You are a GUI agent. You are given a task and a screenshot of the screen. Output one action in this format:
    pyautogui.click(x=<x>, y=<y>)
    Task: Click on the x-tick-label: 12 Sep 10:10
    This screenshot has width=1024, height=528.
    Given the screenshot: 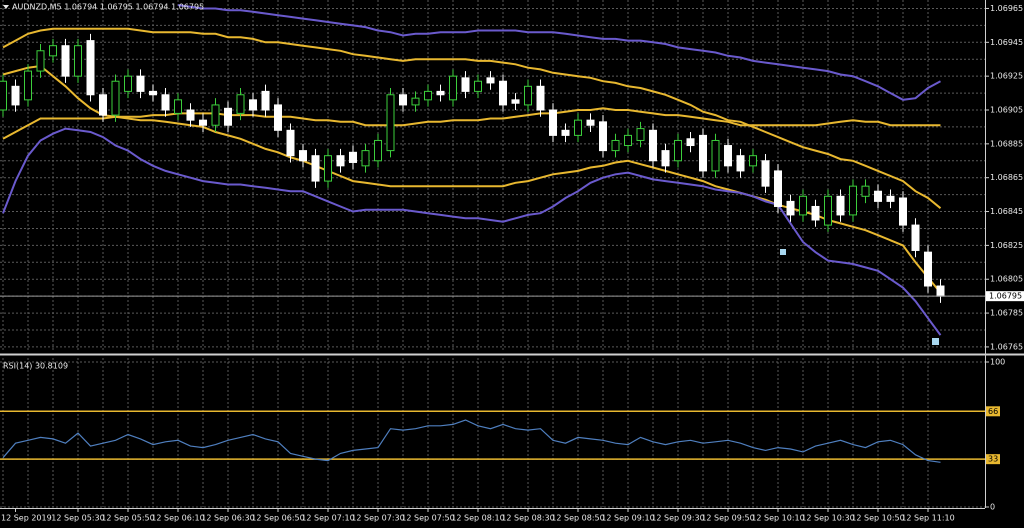 What is the action you would take?
    pyautogui.click(x=777, y=518)
    